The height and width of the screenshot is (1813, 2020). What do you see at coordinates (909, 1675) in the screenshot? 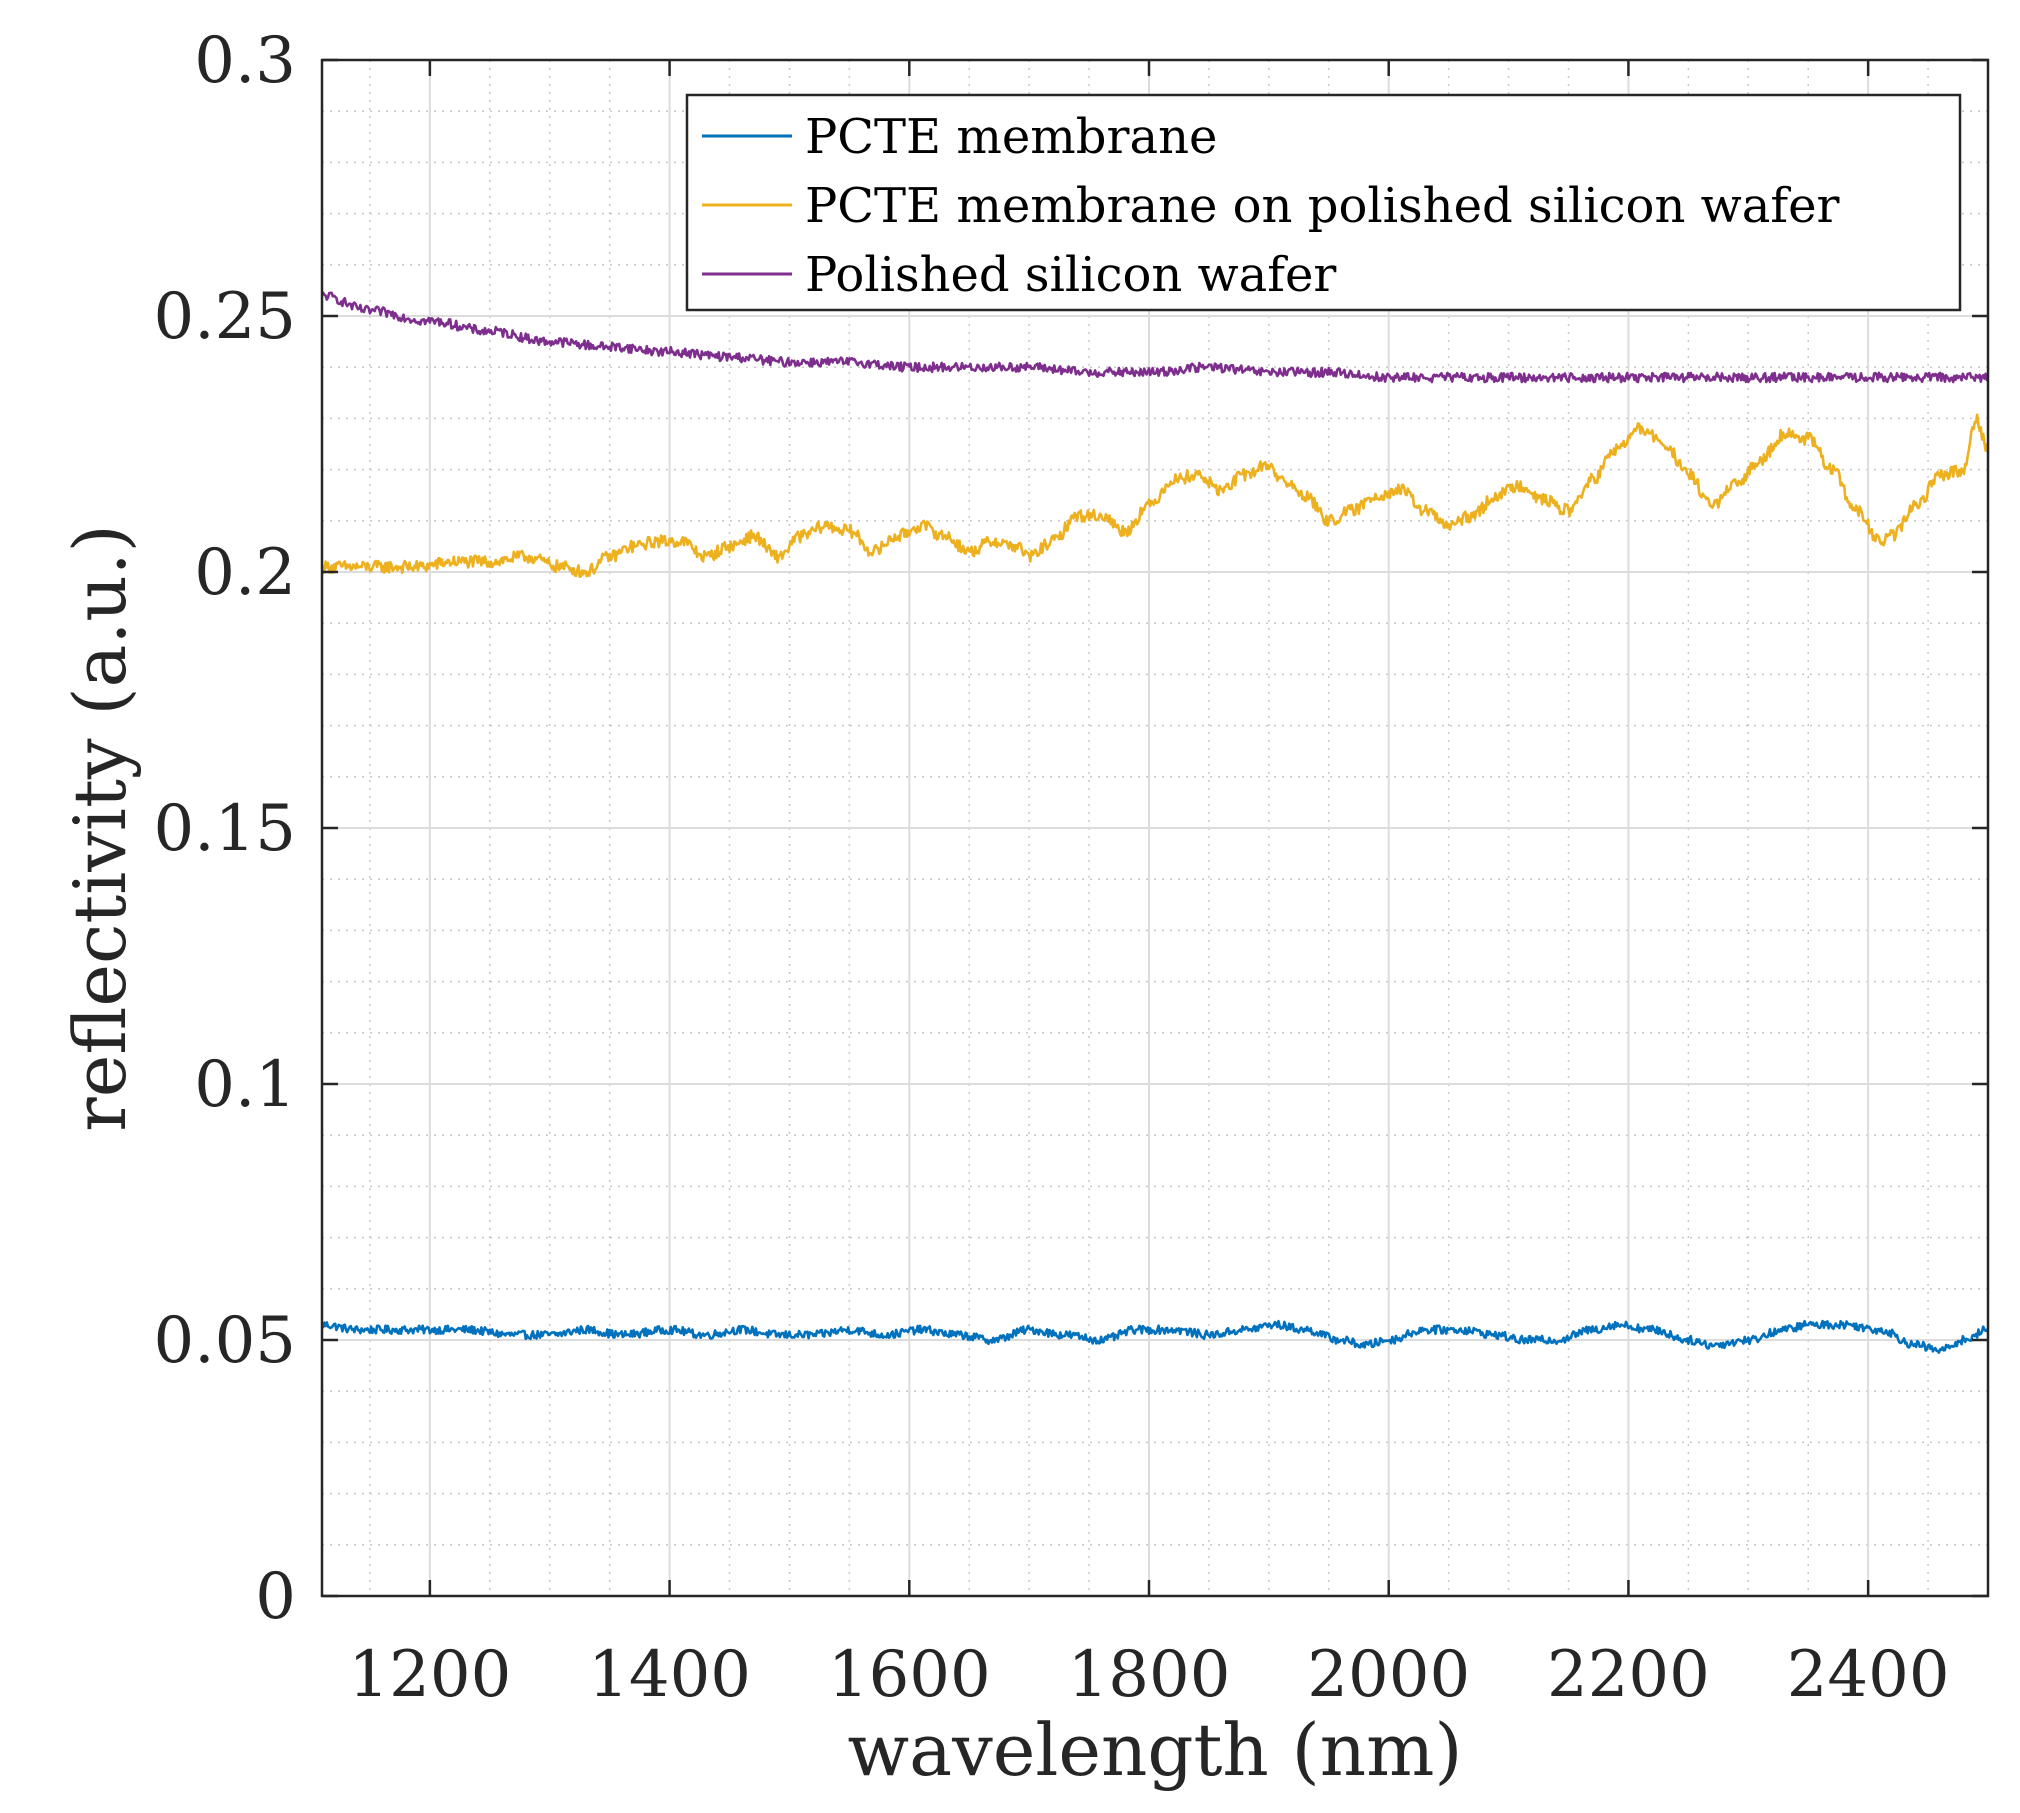
I see `x-tick-label: 1600` at bounding box center [909, 1675].